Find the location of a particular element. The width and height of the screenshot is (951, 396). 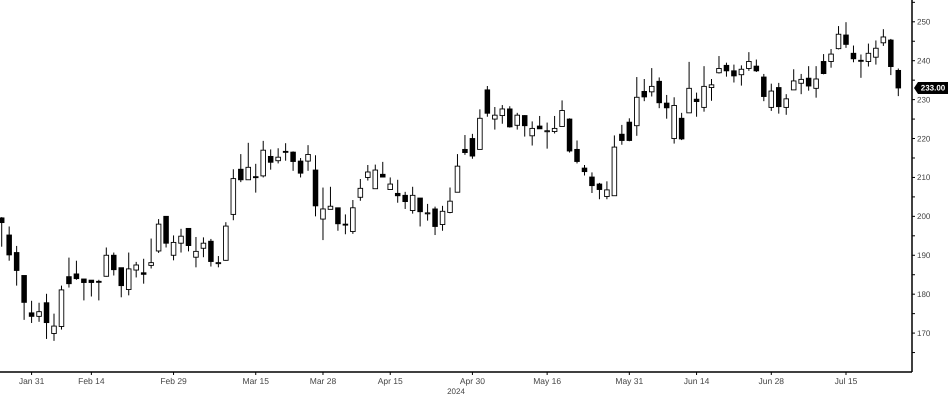

x-tick-label: Feb 29 is located at coordinates (174, 381).